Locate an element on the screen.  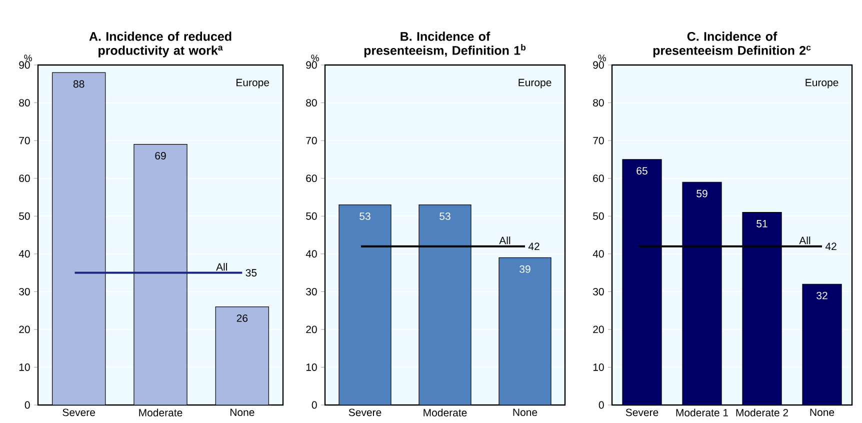
data-label: 59 is located at coordinates (702, 194).